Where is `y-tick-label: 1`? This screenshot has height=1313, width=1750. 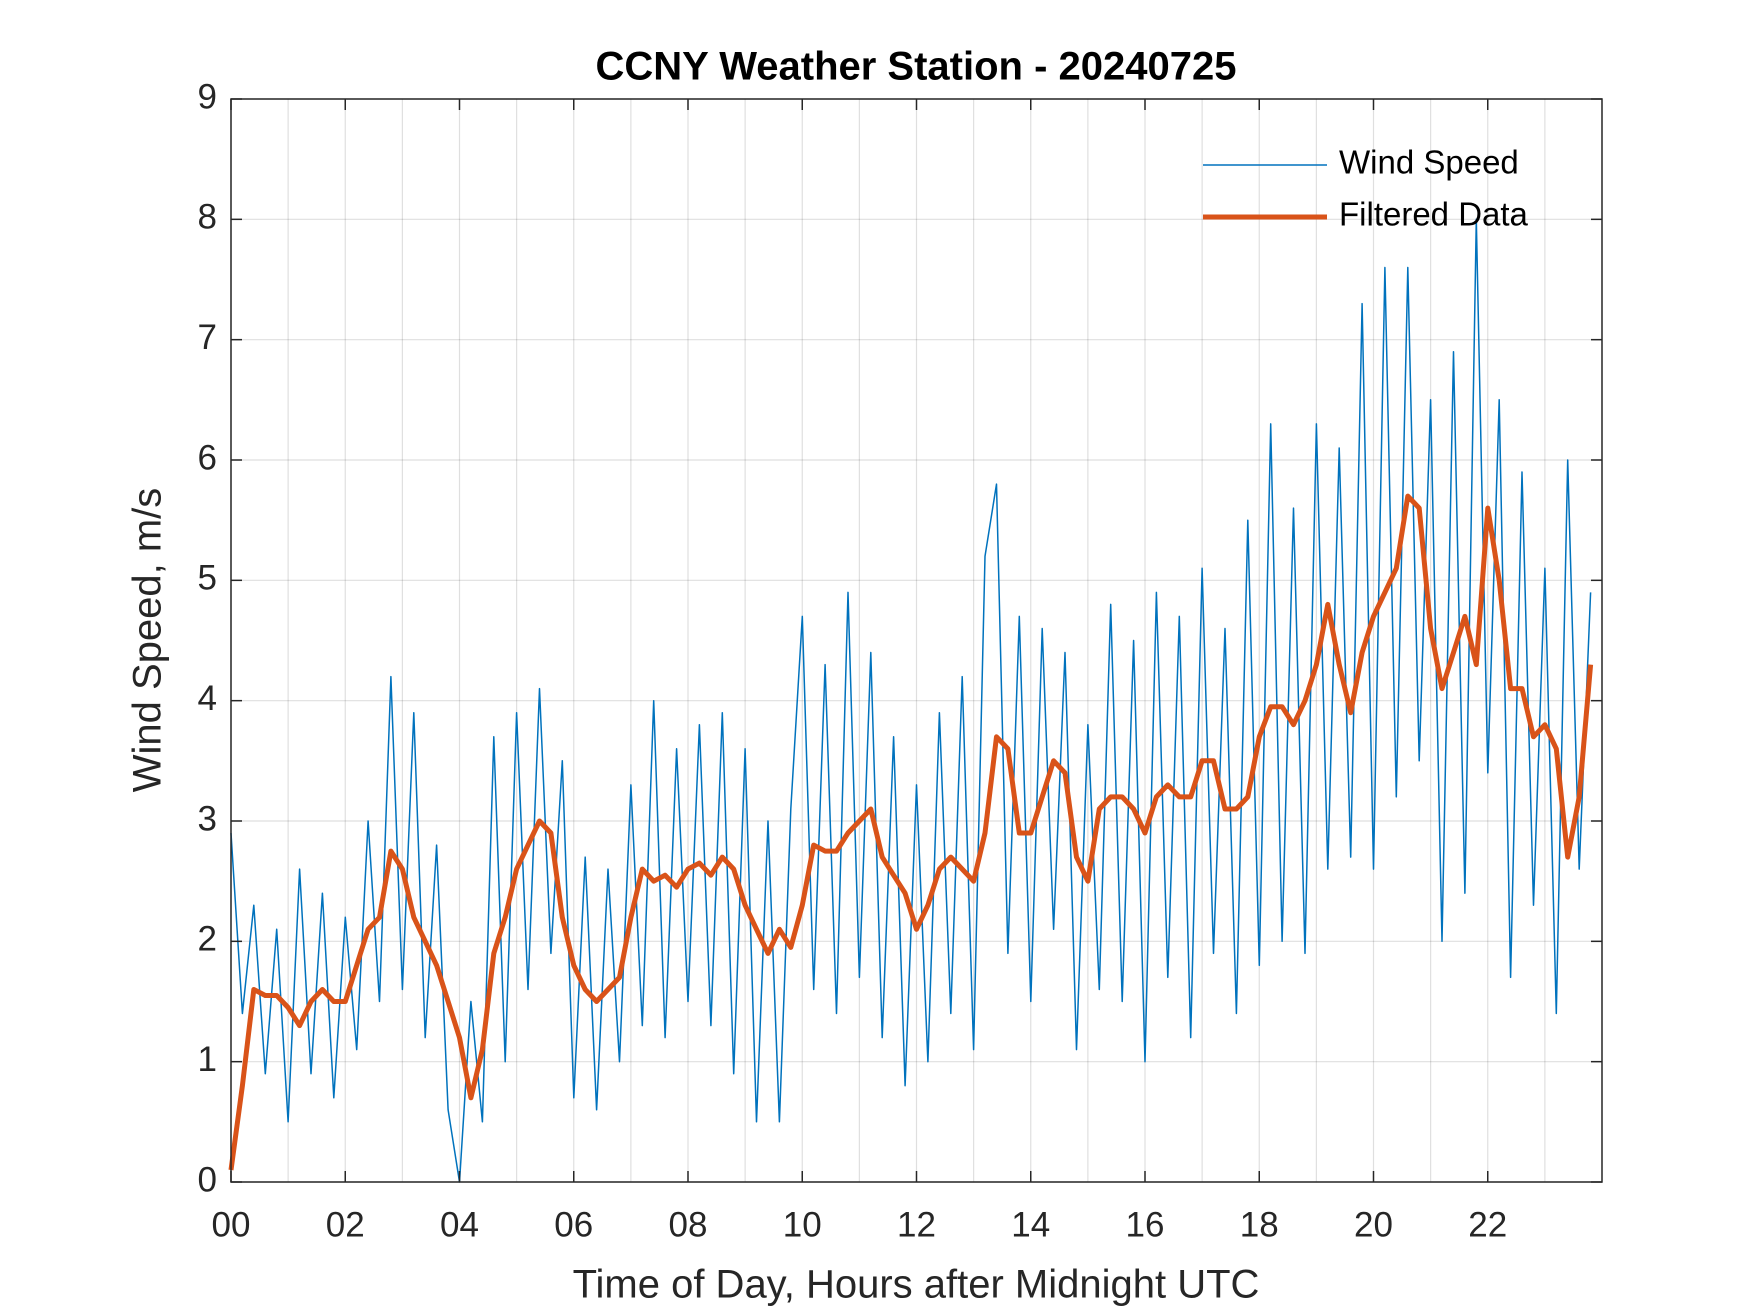
y-tick-label: 1 is located at coordinates (207, 1059).